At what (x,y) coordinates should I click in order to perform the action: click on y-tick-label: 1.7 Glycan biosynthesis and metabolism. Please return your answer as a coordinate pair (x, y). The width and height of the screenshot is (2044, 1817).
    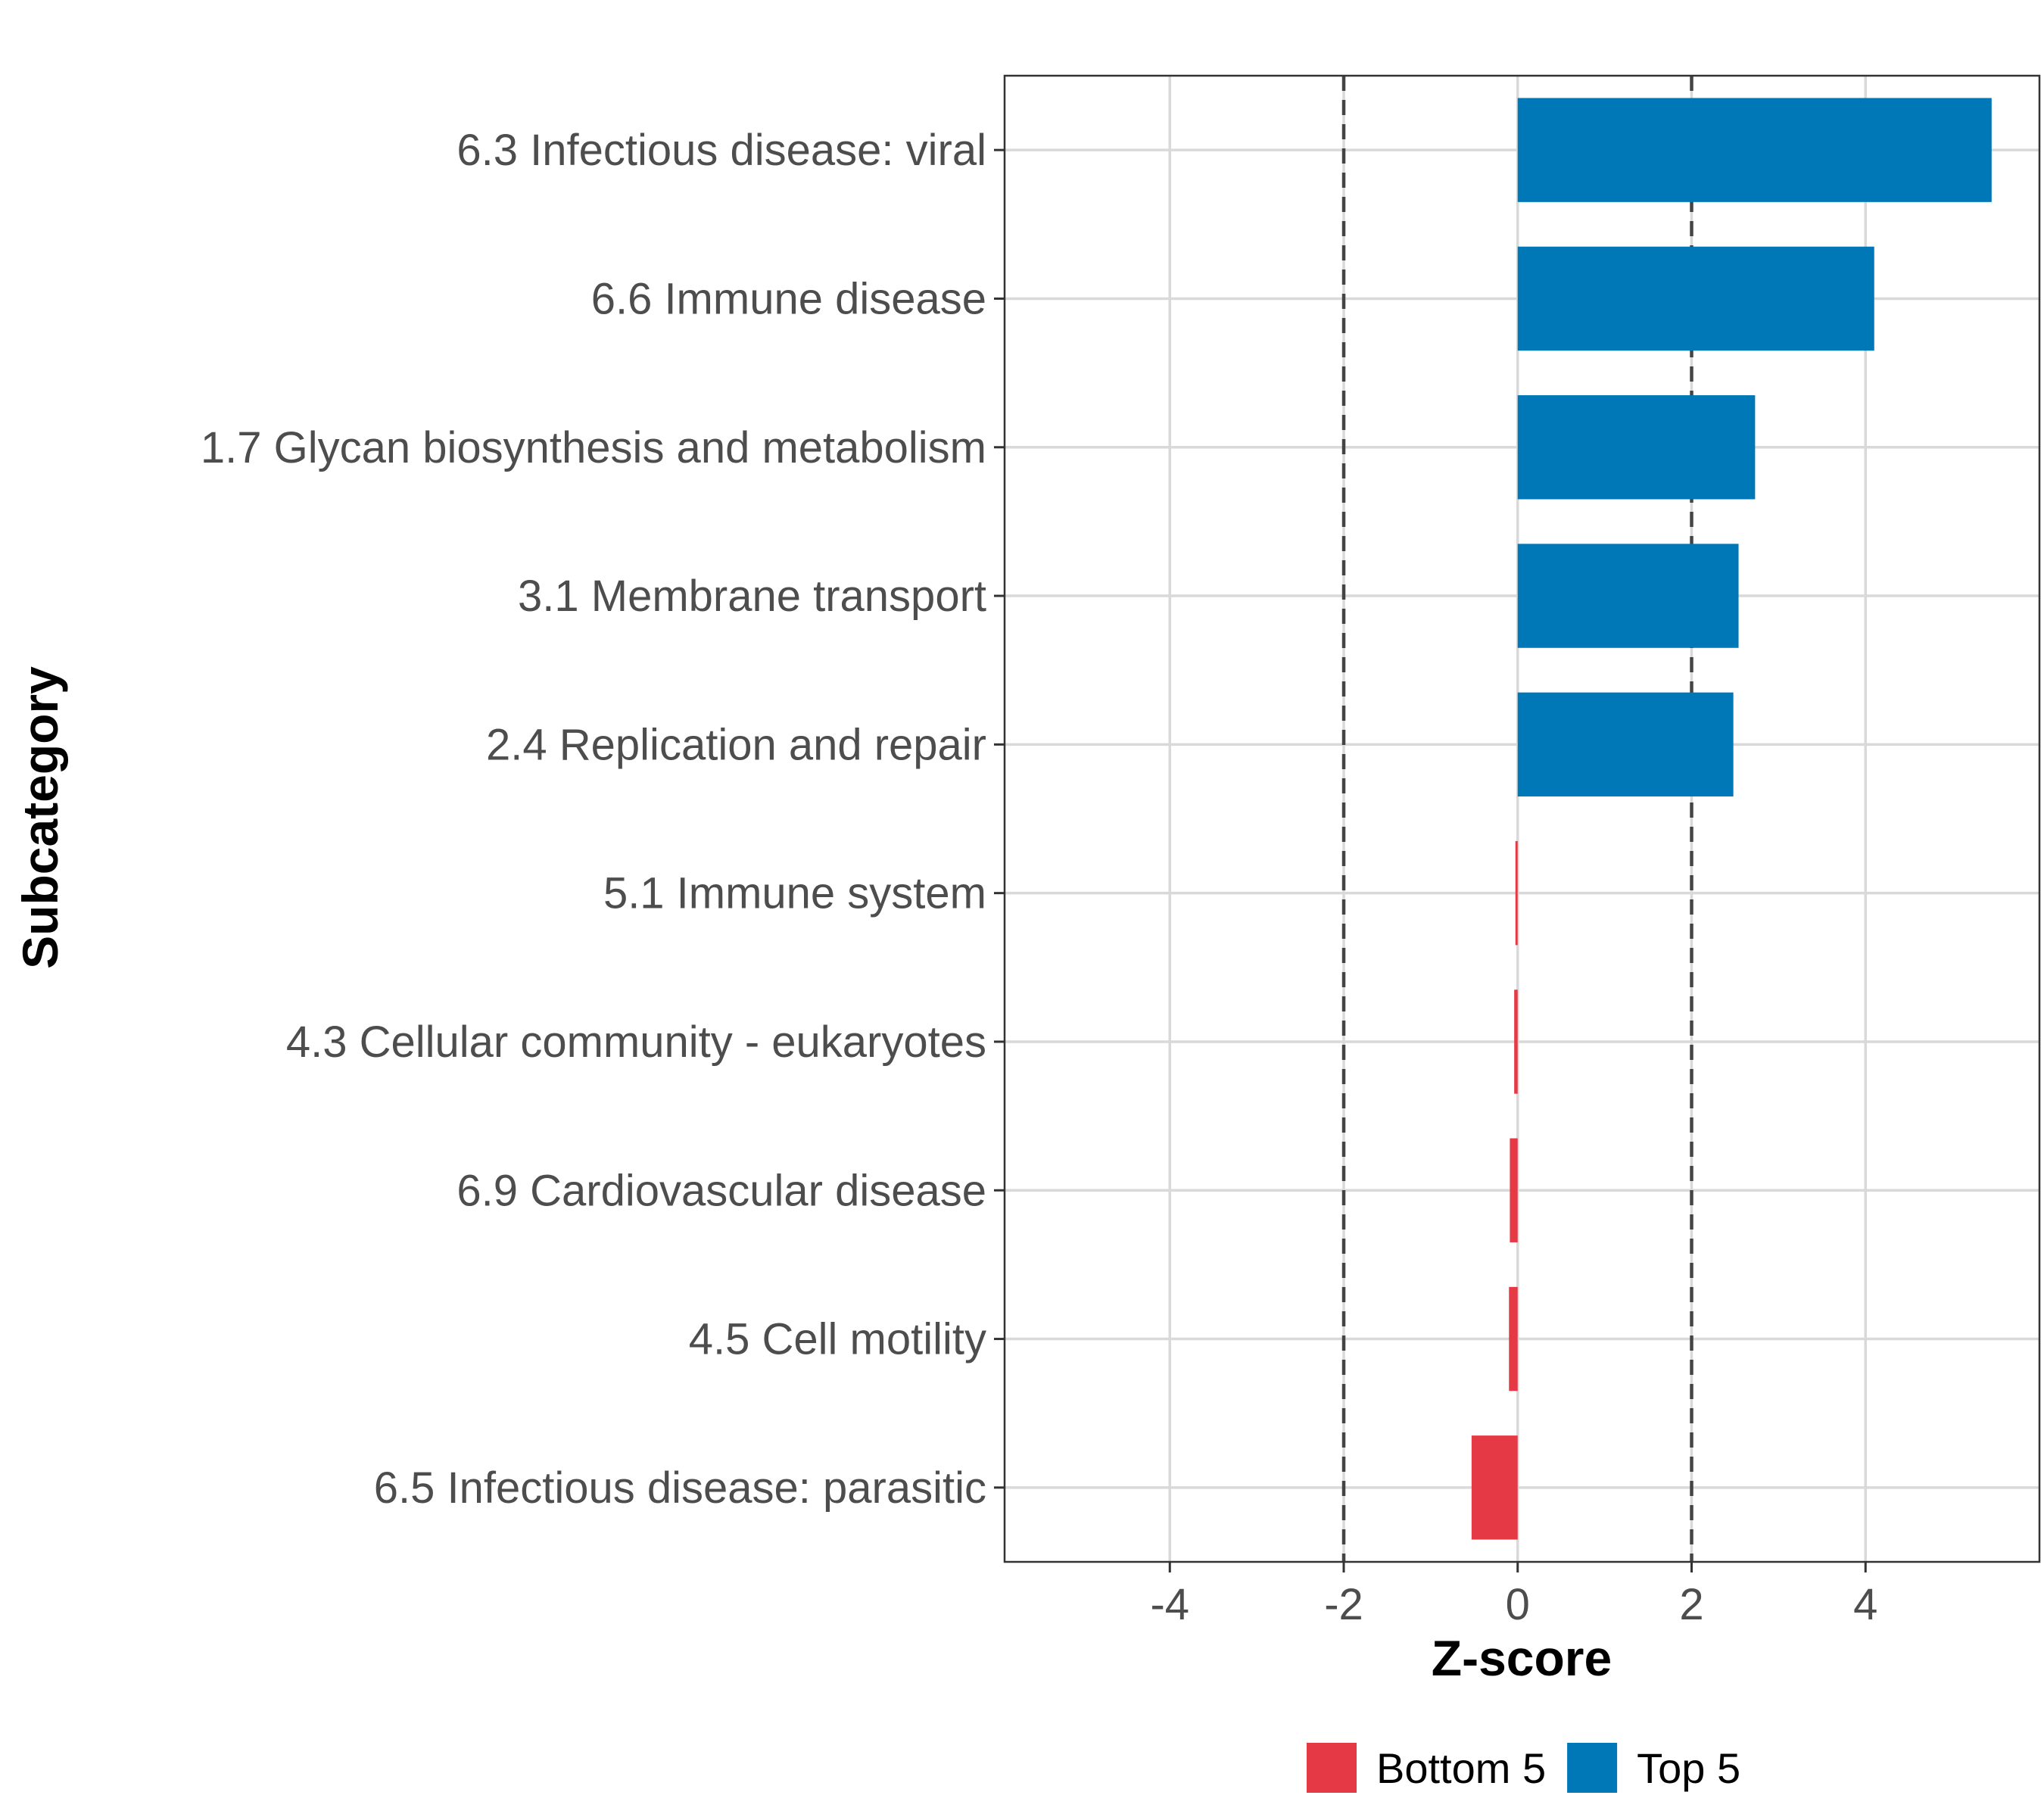
    Looking at the image, I should click on (593, 447).